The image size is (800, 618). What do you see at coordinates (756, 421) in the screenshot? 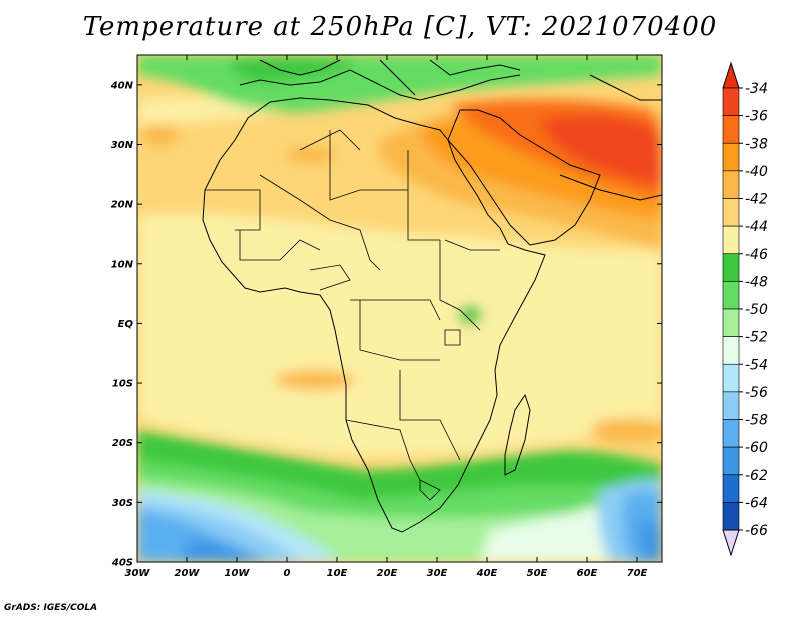
I see `colorbar-label: -58` at bounding box center [756, 421].